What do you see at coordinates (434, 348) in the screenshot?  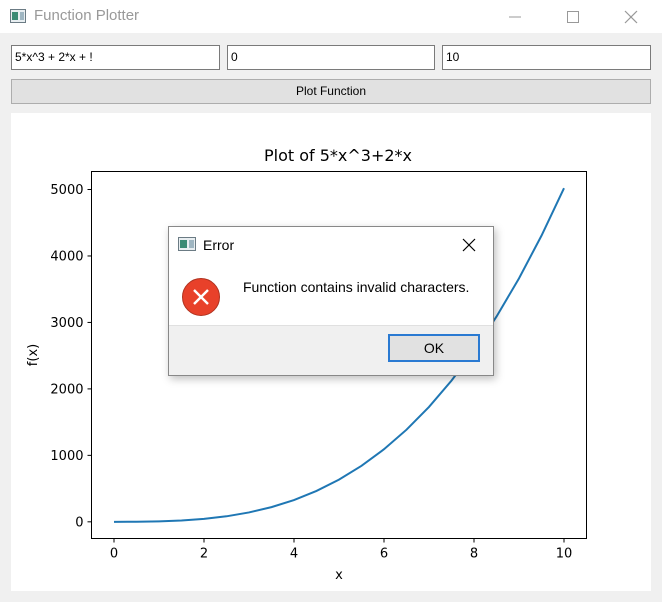 I see `ok-button: OK` at bounding box center [434, 348].